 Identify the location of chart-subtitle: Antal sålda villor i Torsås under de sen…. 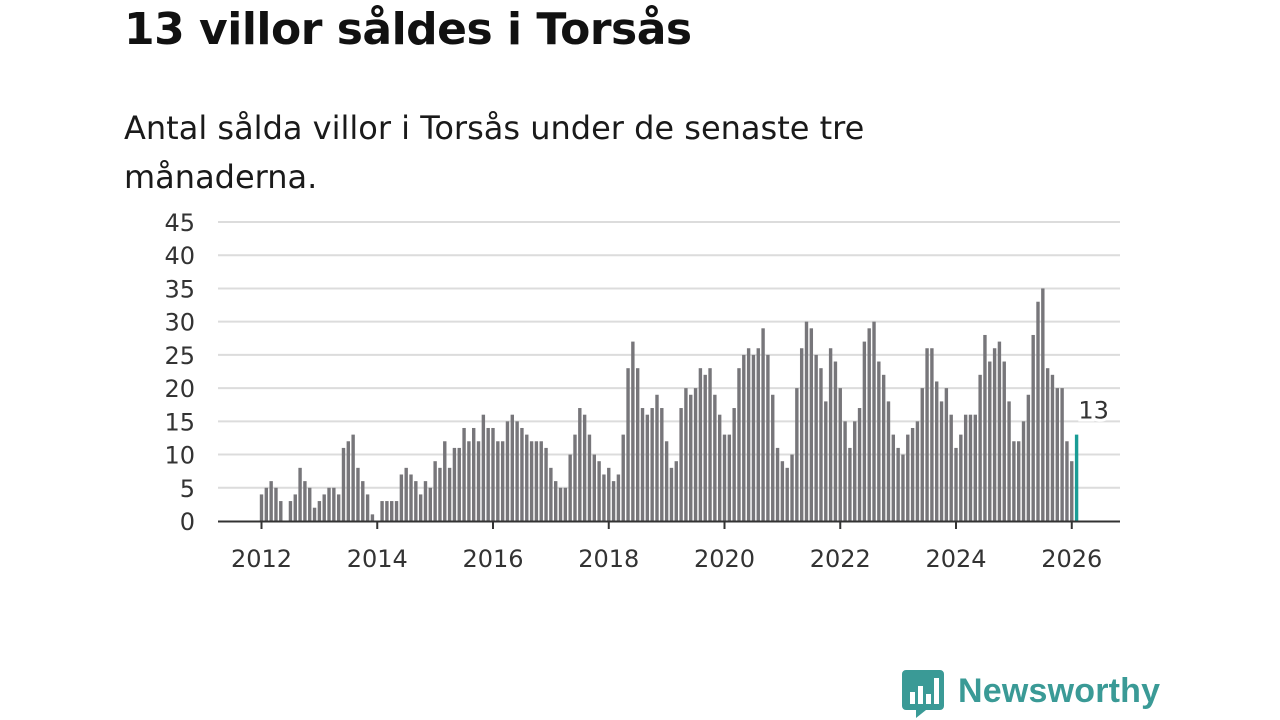
(494, 152).